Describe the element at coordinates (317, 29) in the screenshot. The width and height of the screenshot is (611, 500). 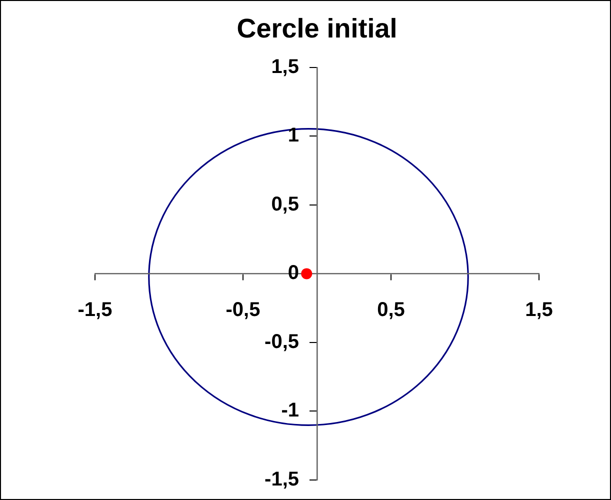
I see `chart-title: Cercle initial` at that location.